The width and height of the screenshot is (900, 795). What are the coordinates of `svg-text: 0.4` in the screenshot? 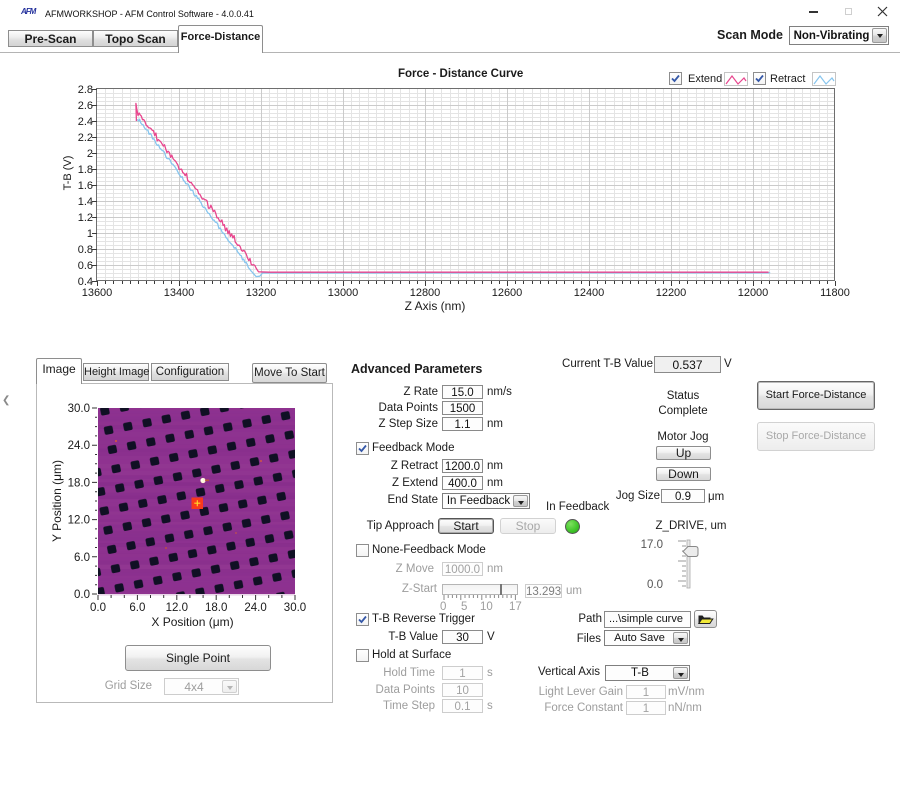 It's located at (85, 282).